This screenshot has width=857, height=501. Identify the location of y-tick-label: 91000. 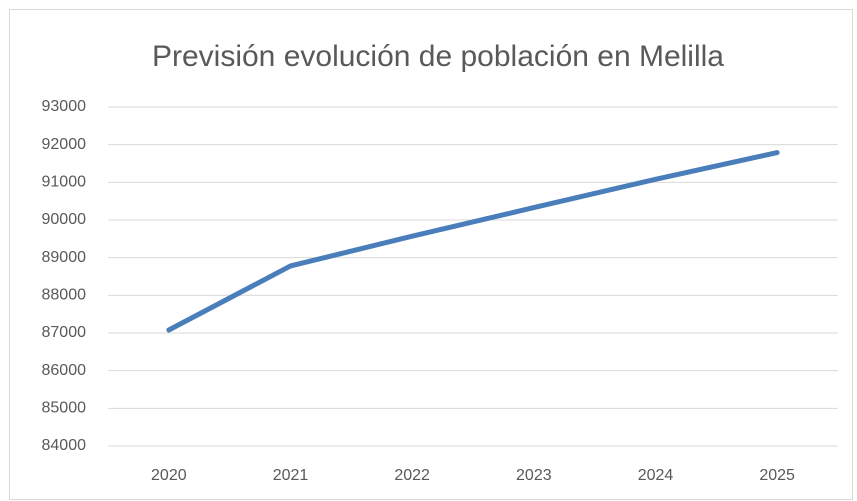
(64, 182).